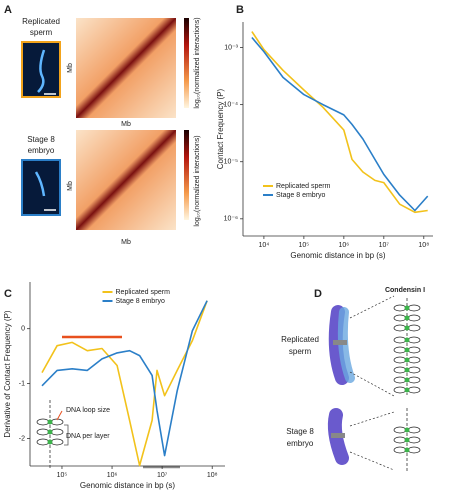 This screenshot has width=468, height=499. What do you see at coordinates (231, 104) in the screenshot?
I see `y-tick-label: 10⁻⁴` at bounding box center [231, 104].